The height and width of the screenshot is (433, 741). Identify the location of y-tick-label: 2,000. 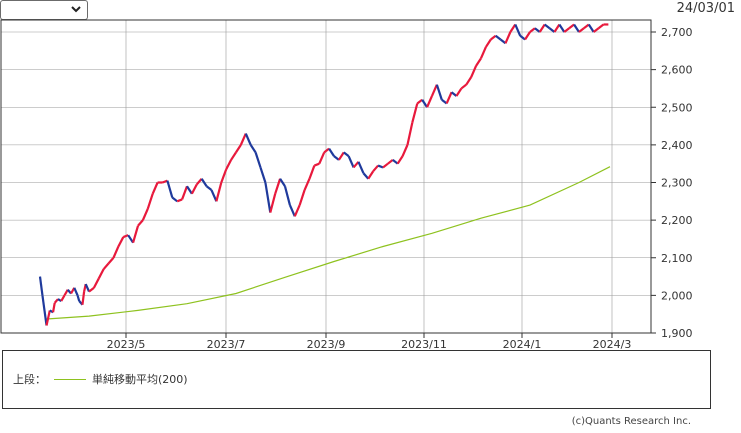
(677, 295).